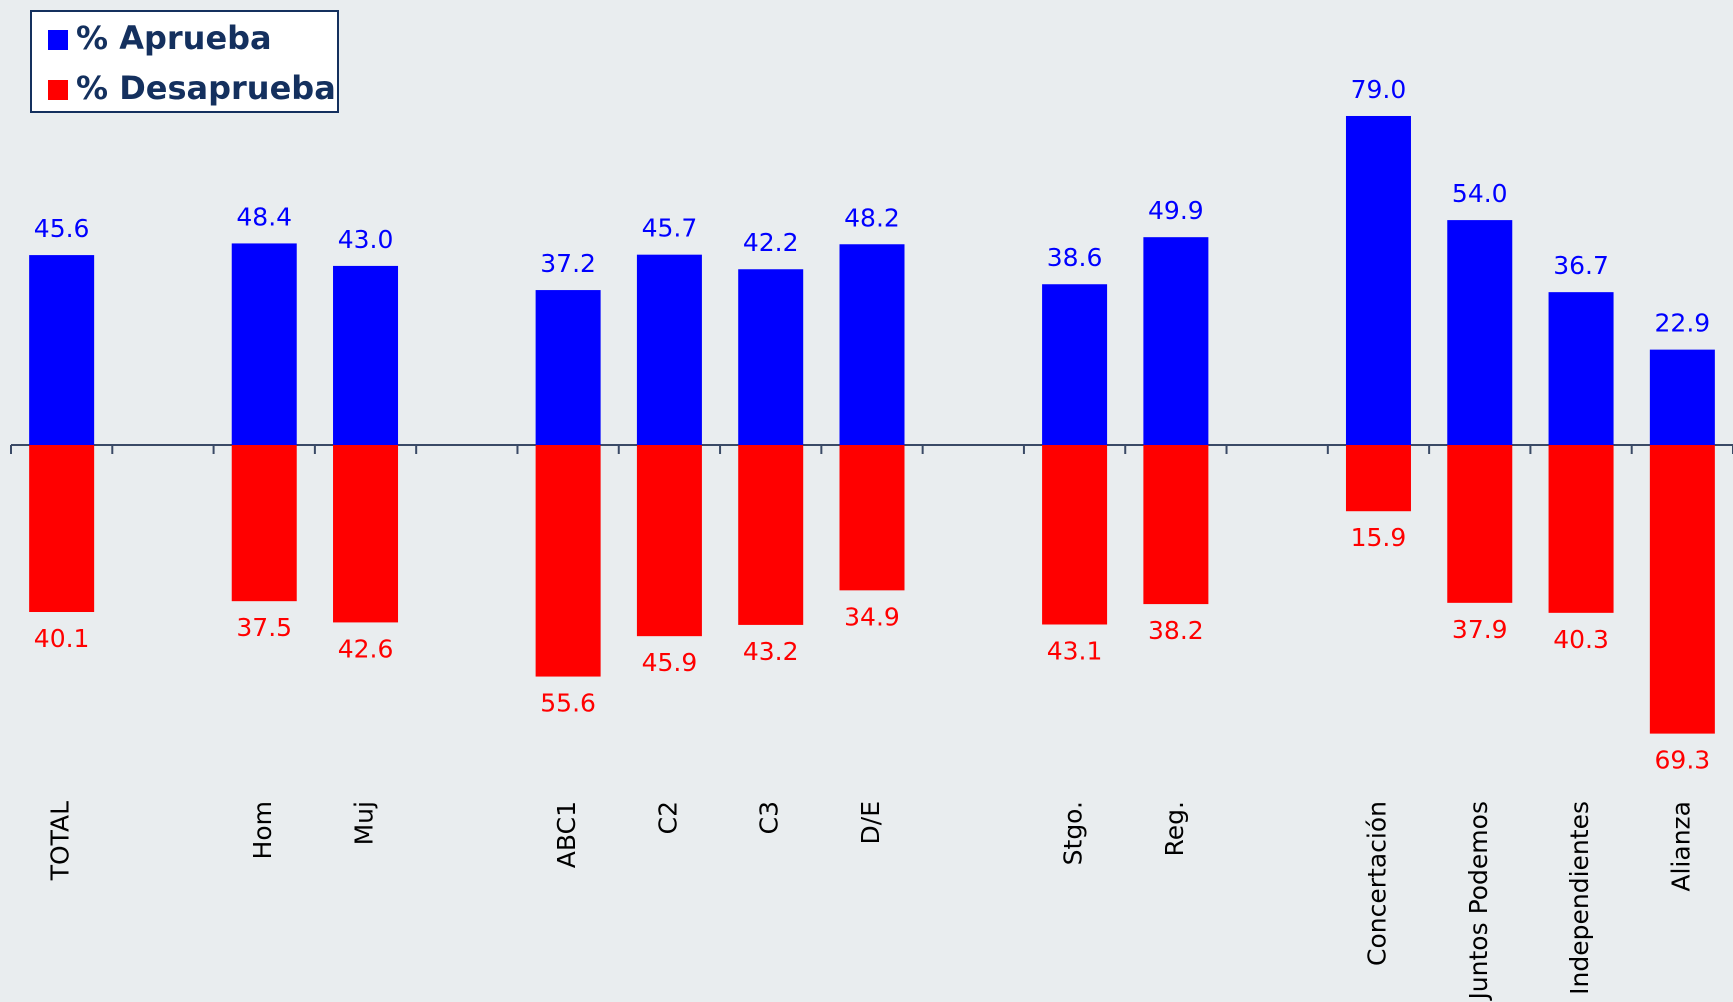  What do you see at coordinates (1176, 210) in the screenshot?
I see `value-label: 49.9` at bounding box center [1176, 210].